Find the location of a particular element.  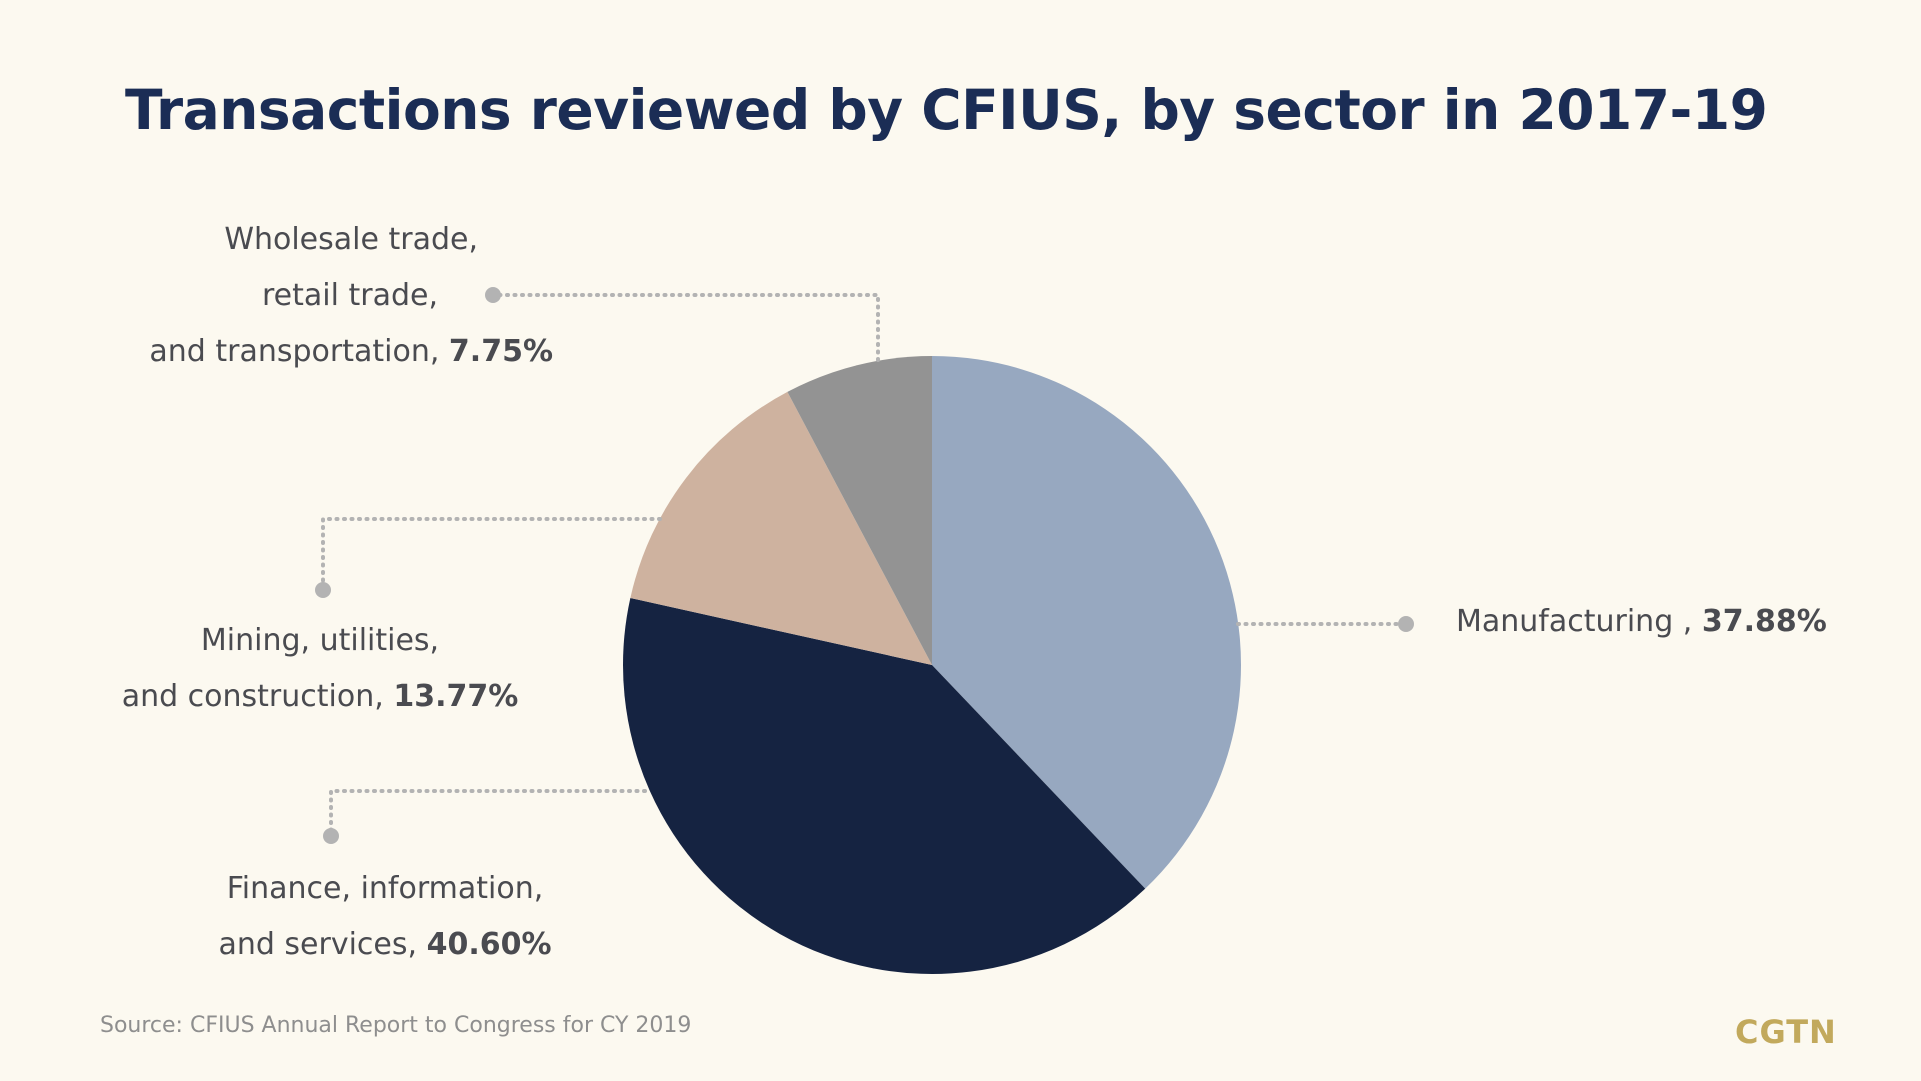

value-mining: 13.77% is located at coordinates (456, 696).